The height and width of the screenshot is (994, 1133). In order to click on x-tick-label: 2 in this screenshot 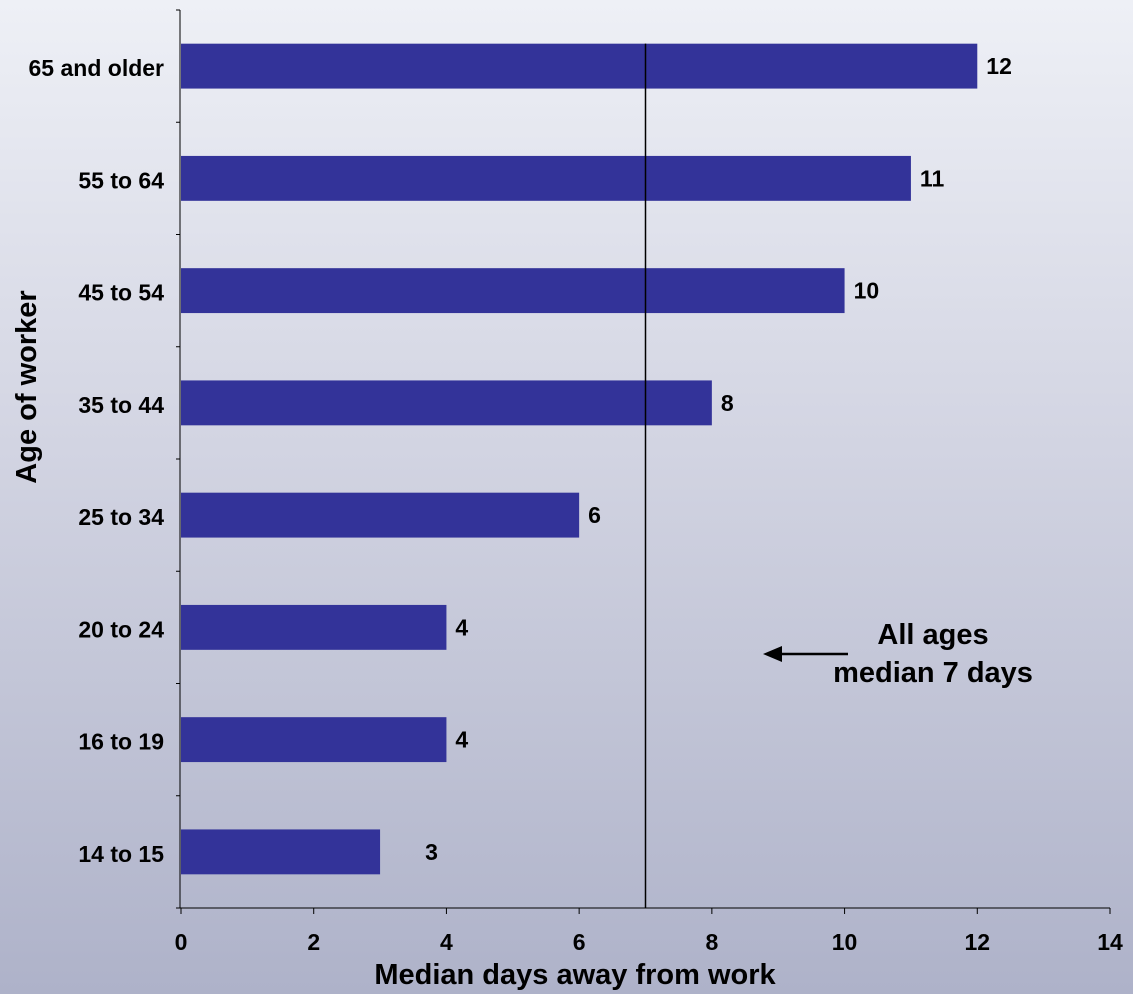, I will do `click(313, 942)`.